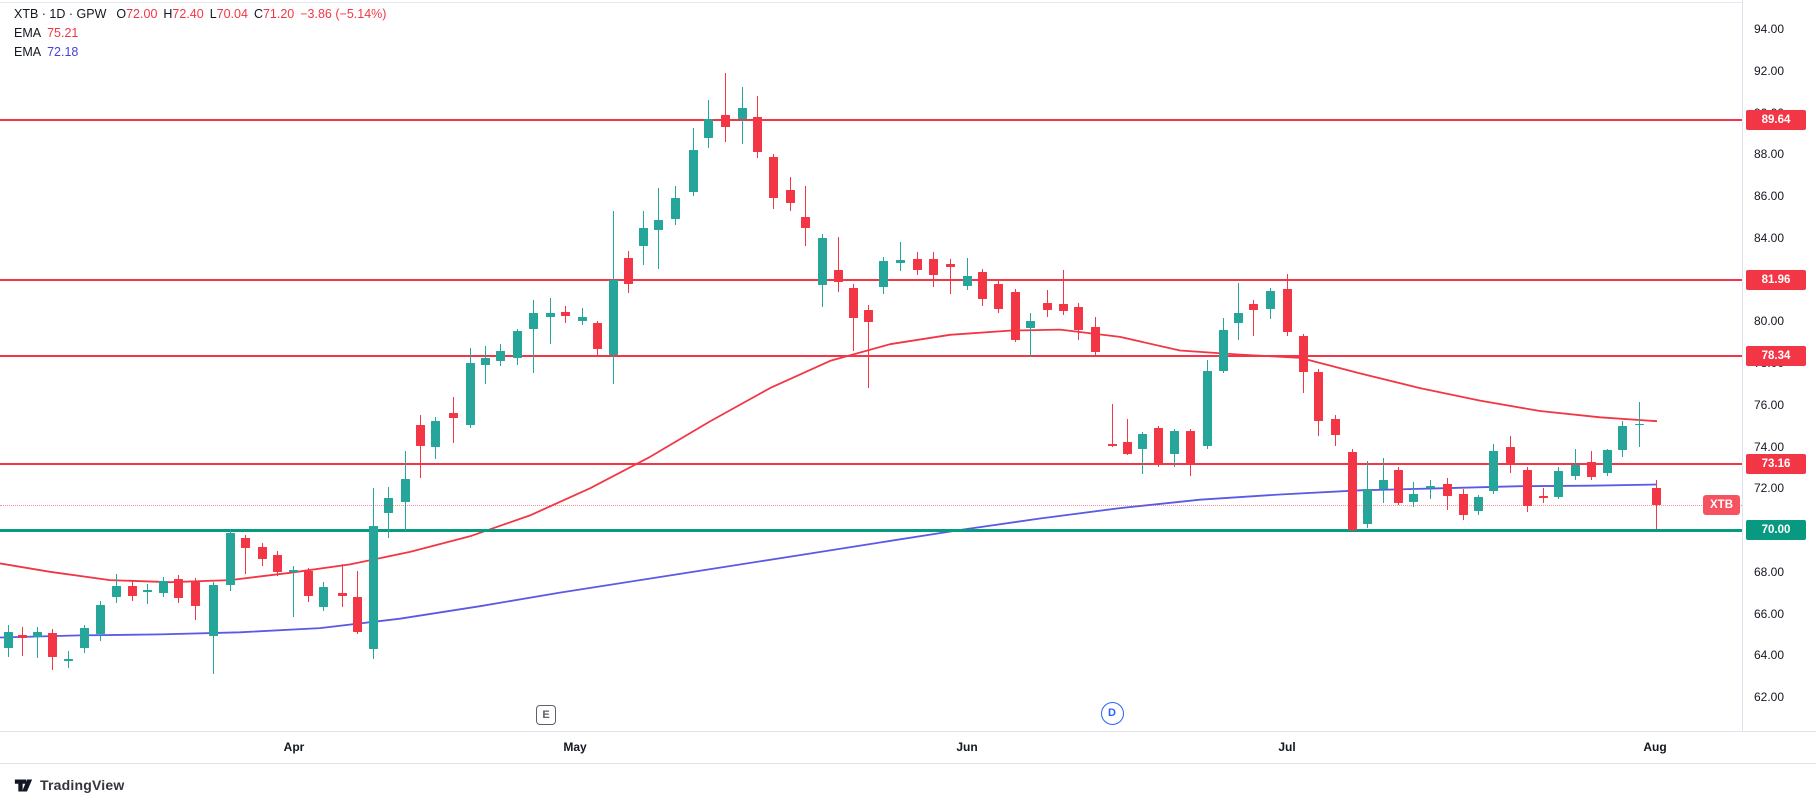  Describe the element at coordinates (69, 785) in the screenshot. I see `tradingview-logo: TradingView` at that location.